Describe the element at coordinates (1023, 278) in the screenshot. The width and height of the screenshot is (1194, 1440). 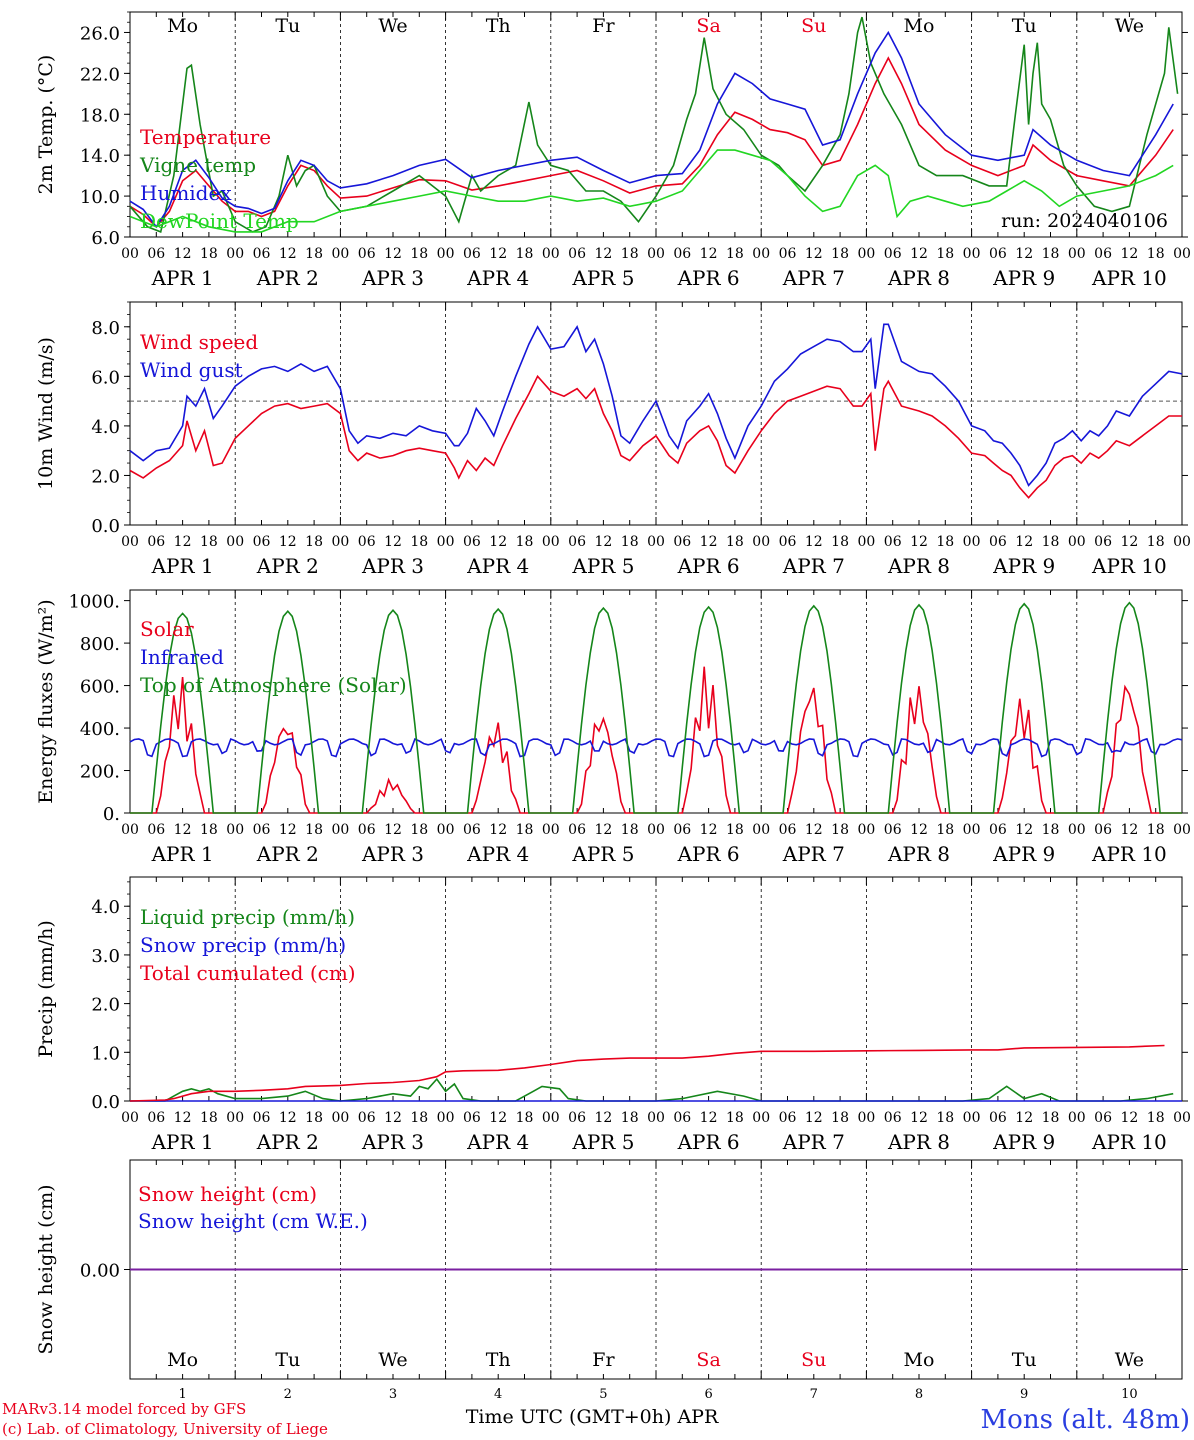
I see `temp-date-label: APR 9` at that location.